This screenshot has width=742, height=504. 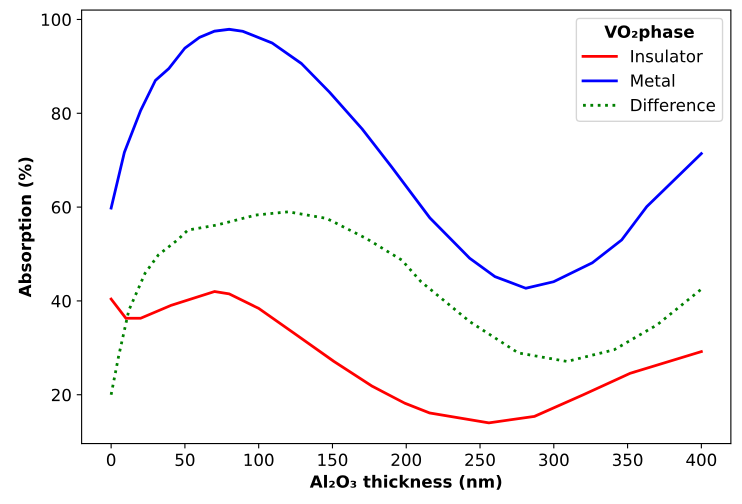 I want to click on y-tick-label: 40, so click(x=61, y=301).